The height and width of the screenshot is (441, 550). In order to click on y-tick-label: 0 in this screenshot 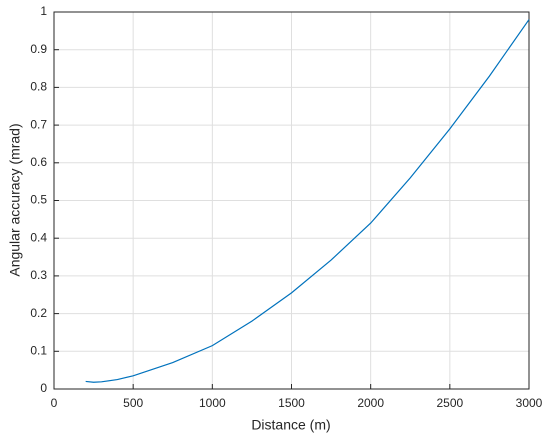, I will do `click(43, 388)`.